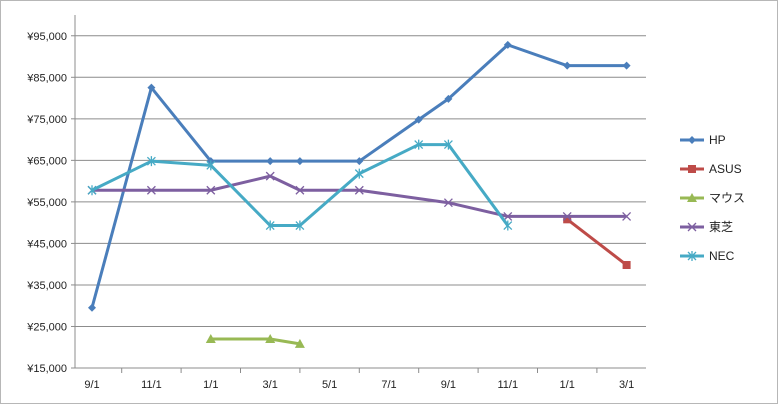  I want to click on x-tick-label: 7/1, so click(388, 385).